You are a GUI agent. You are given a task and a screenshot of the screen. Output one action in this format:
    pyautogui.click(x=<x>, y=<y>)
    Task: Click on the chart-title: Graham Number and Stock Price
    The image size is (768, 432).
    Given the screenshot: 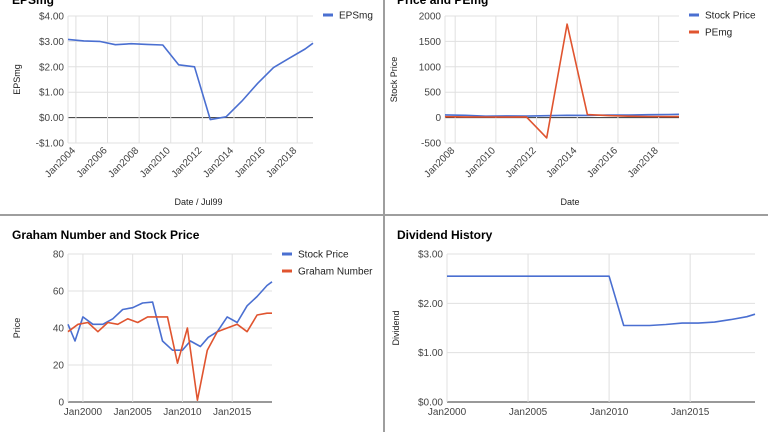 What is the action you would take?
    pyautogui.click(x=106, y=235)
    